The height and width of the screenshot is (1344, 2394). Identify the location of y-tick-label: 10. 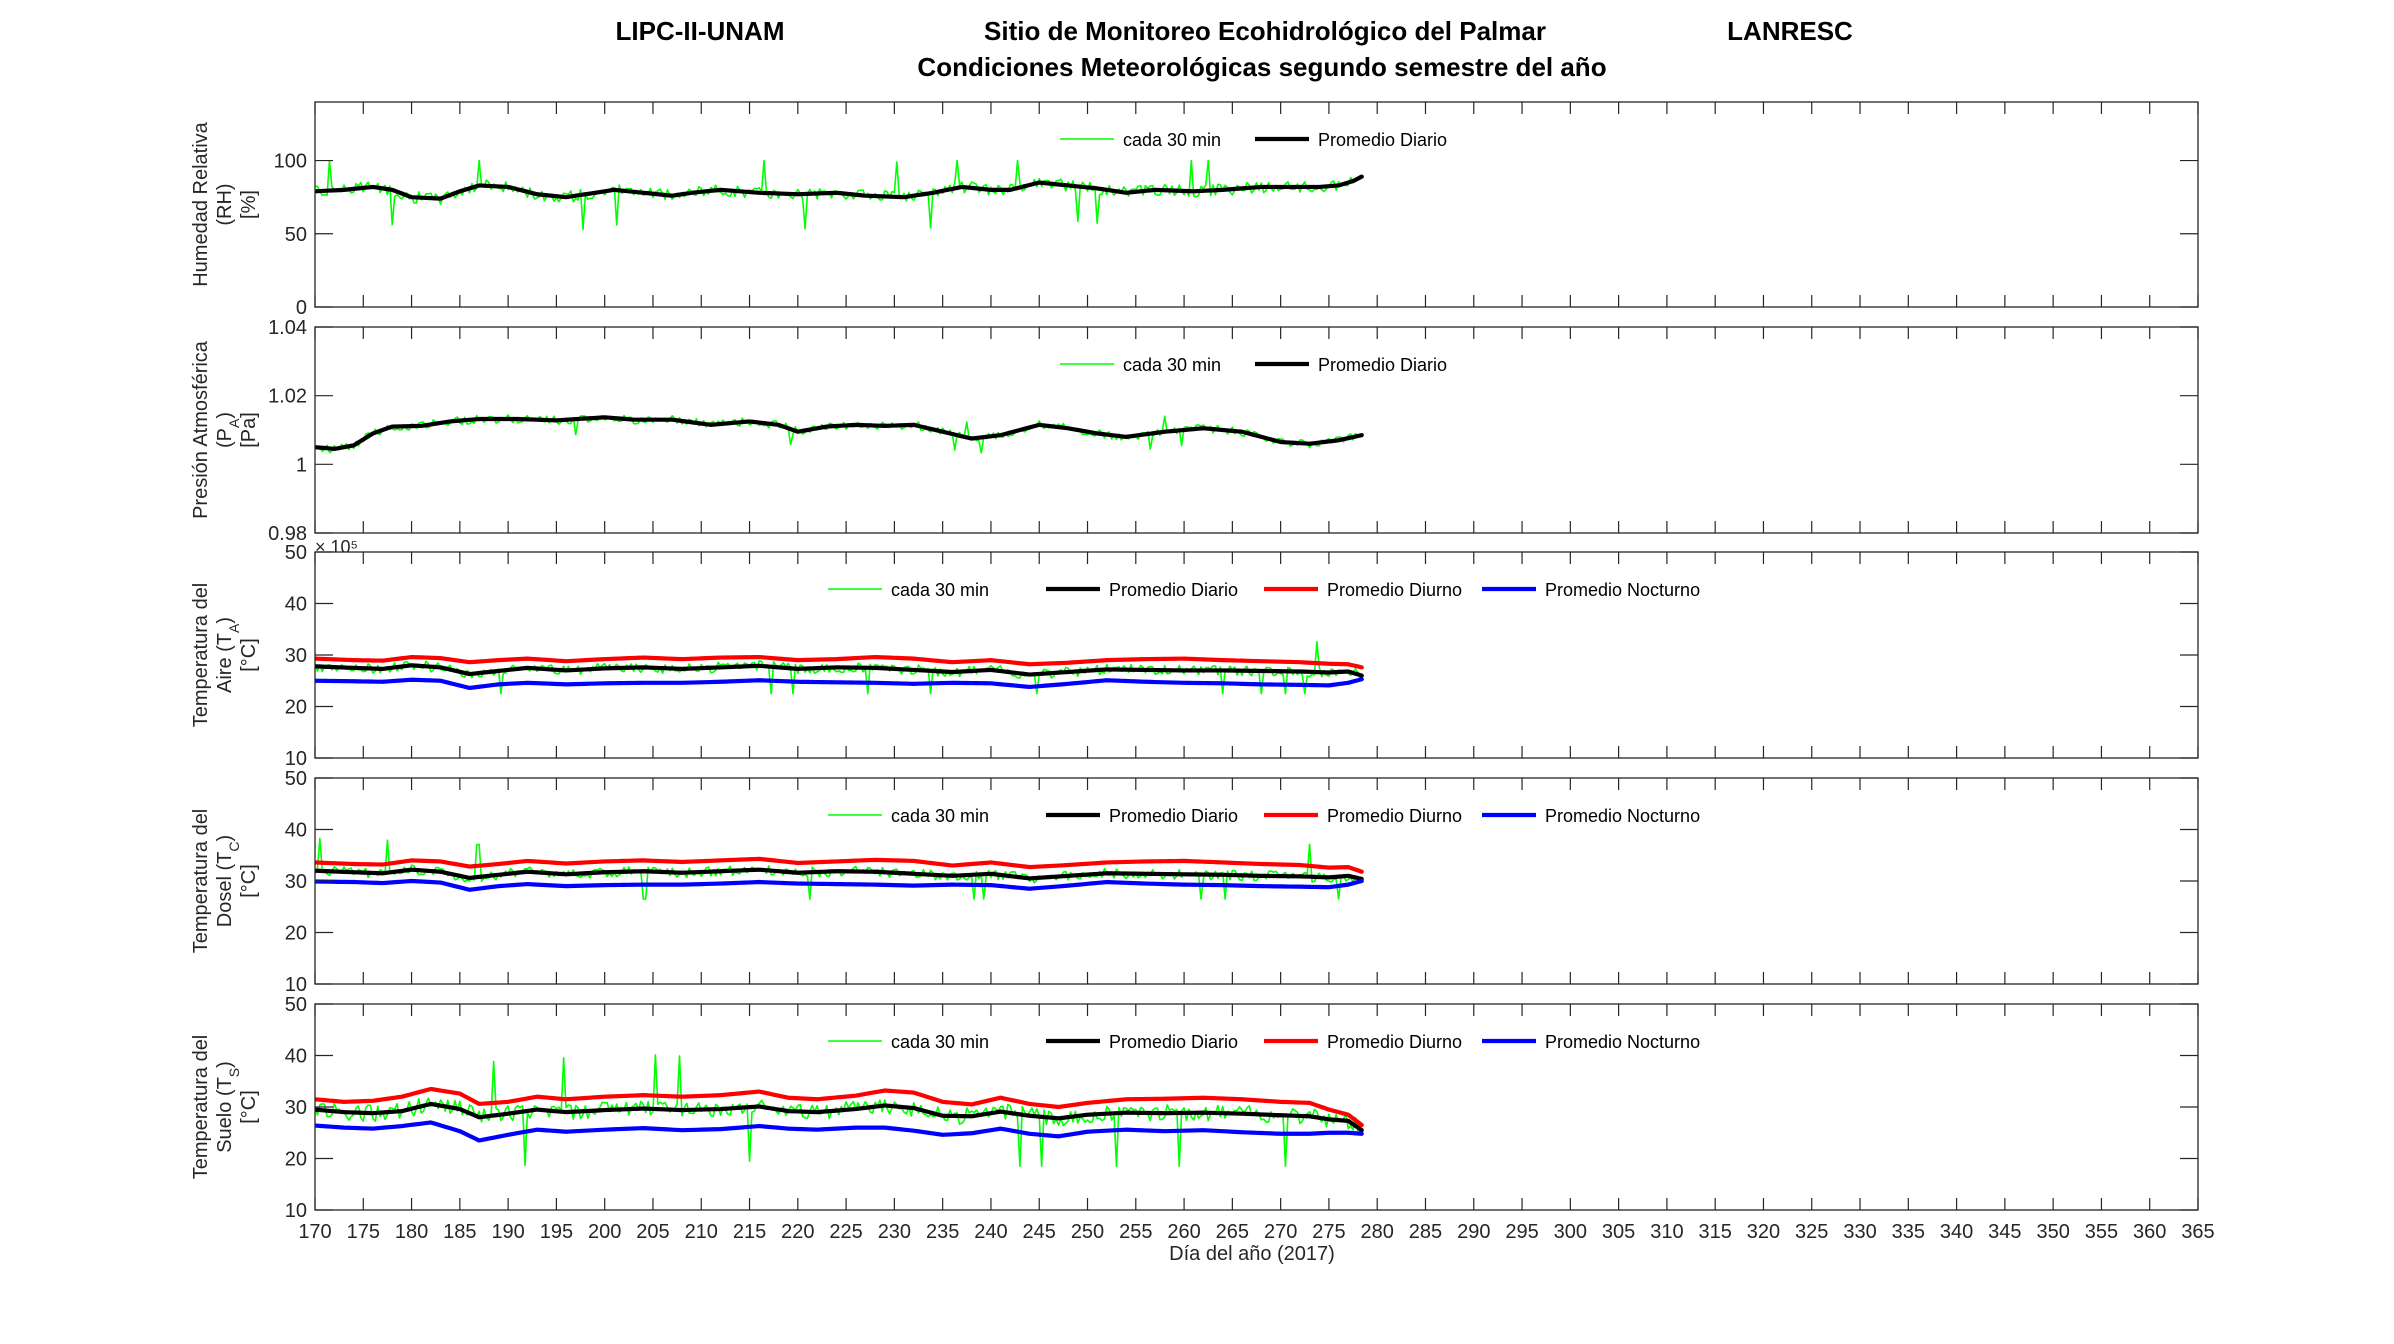
(296, 759).